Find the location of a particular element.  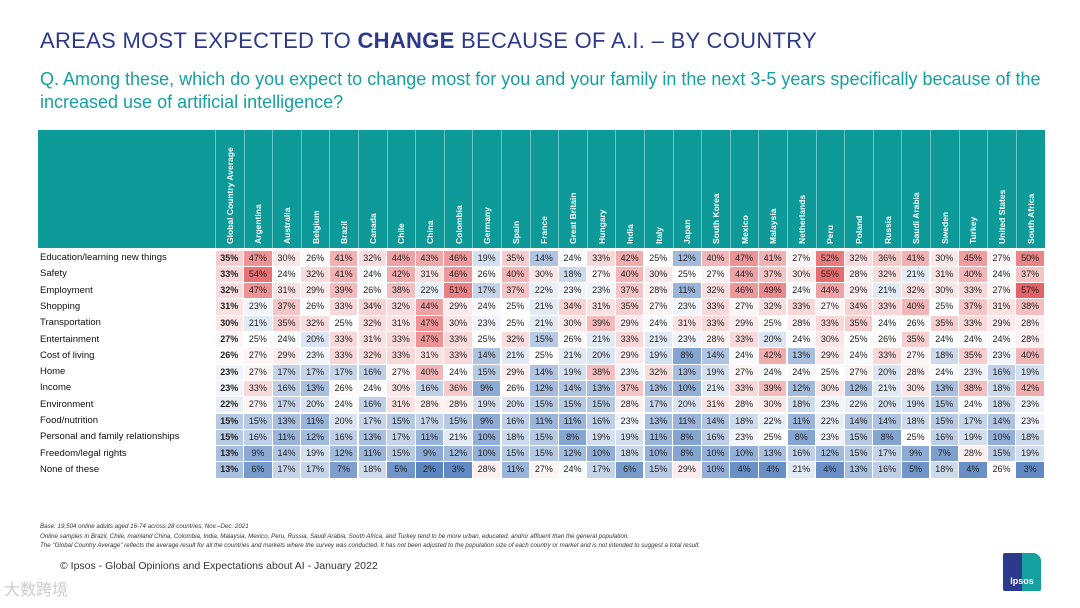

column-header: Chile is located at coordinates (401, 189).